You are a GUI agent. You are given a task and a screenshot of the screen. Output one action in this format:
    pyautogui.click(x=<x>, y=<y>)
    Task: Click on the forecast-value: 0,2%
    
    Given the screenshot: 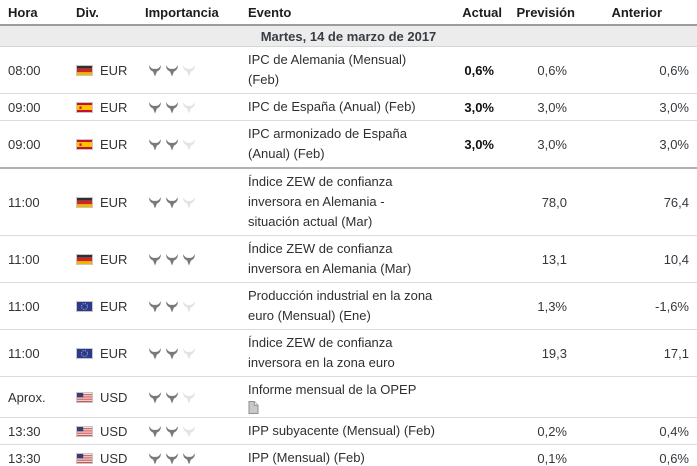 What is the action you would take?
    pyautogui.click(x=538, y=431)
    